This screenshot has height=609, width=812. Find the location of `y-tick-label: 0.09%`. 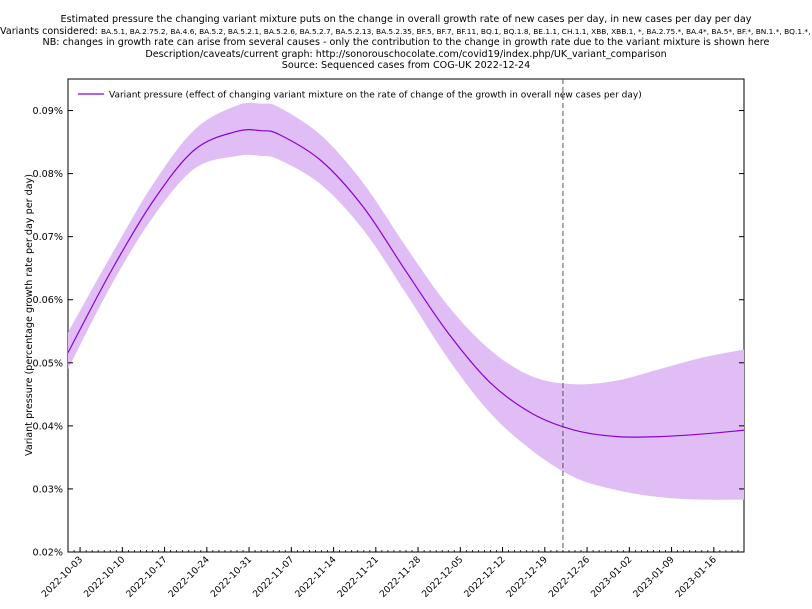

y-tick-label: 0.09% is located at coordinates (48, 111).